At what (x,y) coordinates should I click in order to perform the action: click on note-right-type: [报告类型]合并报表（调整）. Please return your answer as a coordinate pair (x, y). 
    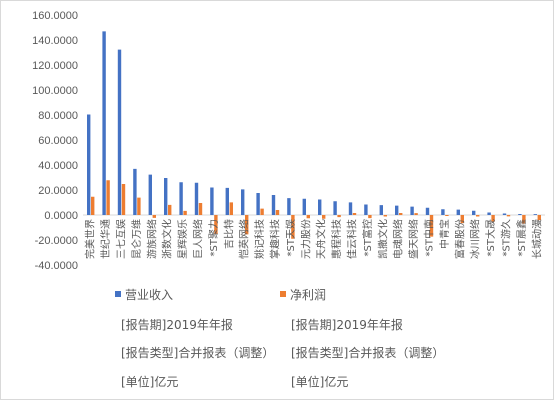
    Looking at the image, I should click on (367, 352).